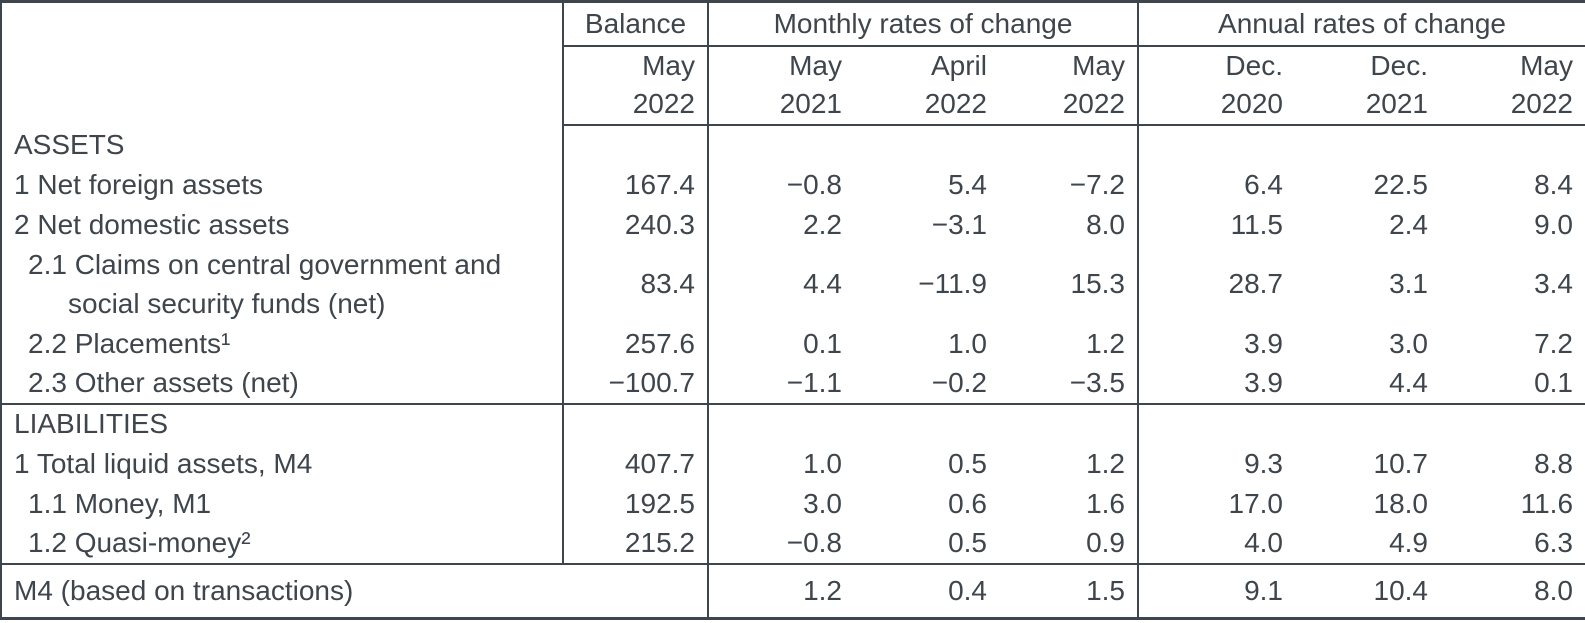  I want to click on value-annual-3: 0.1, so click(1512, 384).